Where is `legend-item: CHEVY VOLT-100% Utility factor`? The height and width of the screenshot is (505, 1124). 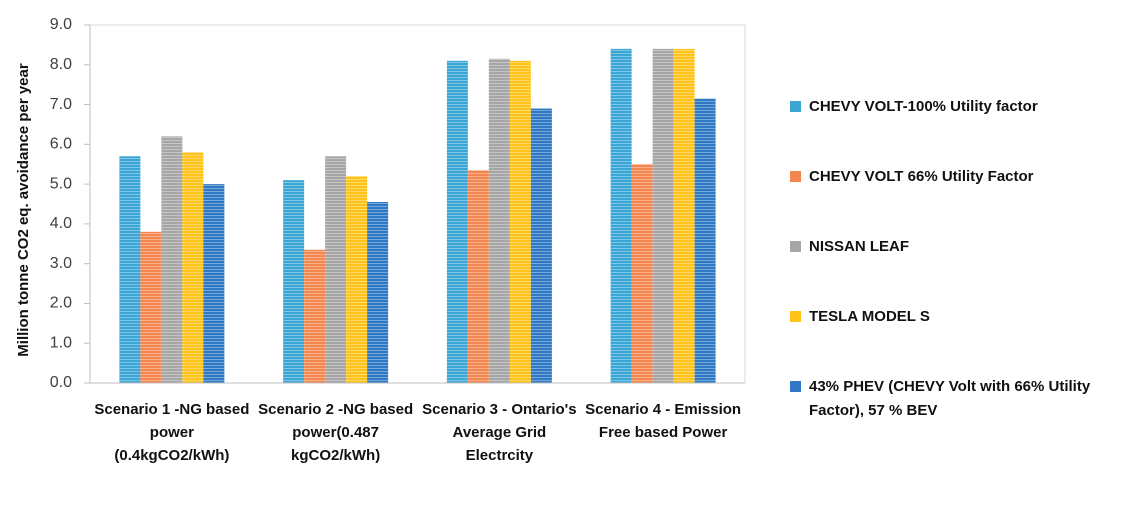
legend-item: CHEVY VOLT-100% Utility factor is located at coordinates (955, 107).